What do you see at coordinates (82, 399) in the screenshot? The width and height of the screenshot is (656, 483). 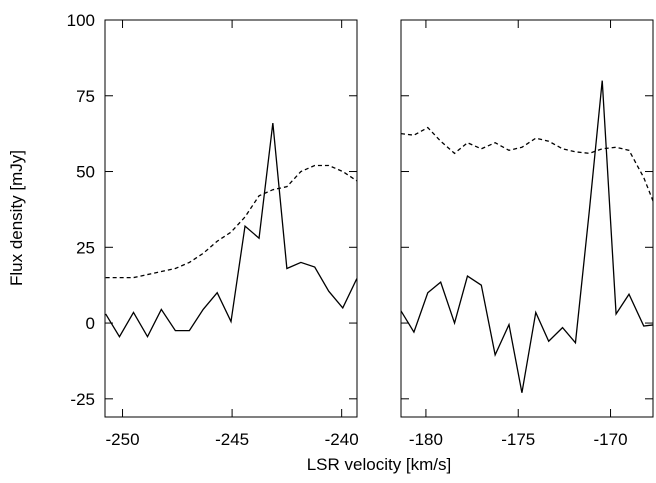 I see `y-tick-label: -25` at bounding box center [82, 399].